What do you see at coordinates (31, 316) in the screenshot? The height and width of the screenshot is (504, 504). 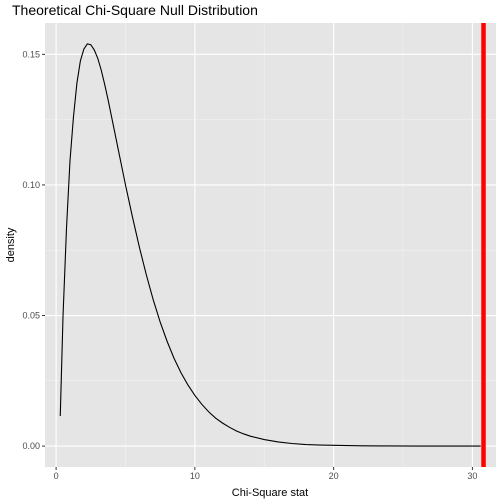 I see `y-tick-label: 0.05` at bounding box center [31, 316].